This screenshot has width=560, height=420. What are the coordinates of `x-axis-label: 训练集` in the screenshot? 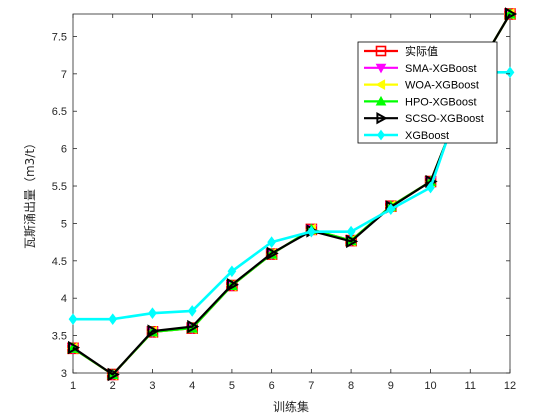 It's located at (291, 406).